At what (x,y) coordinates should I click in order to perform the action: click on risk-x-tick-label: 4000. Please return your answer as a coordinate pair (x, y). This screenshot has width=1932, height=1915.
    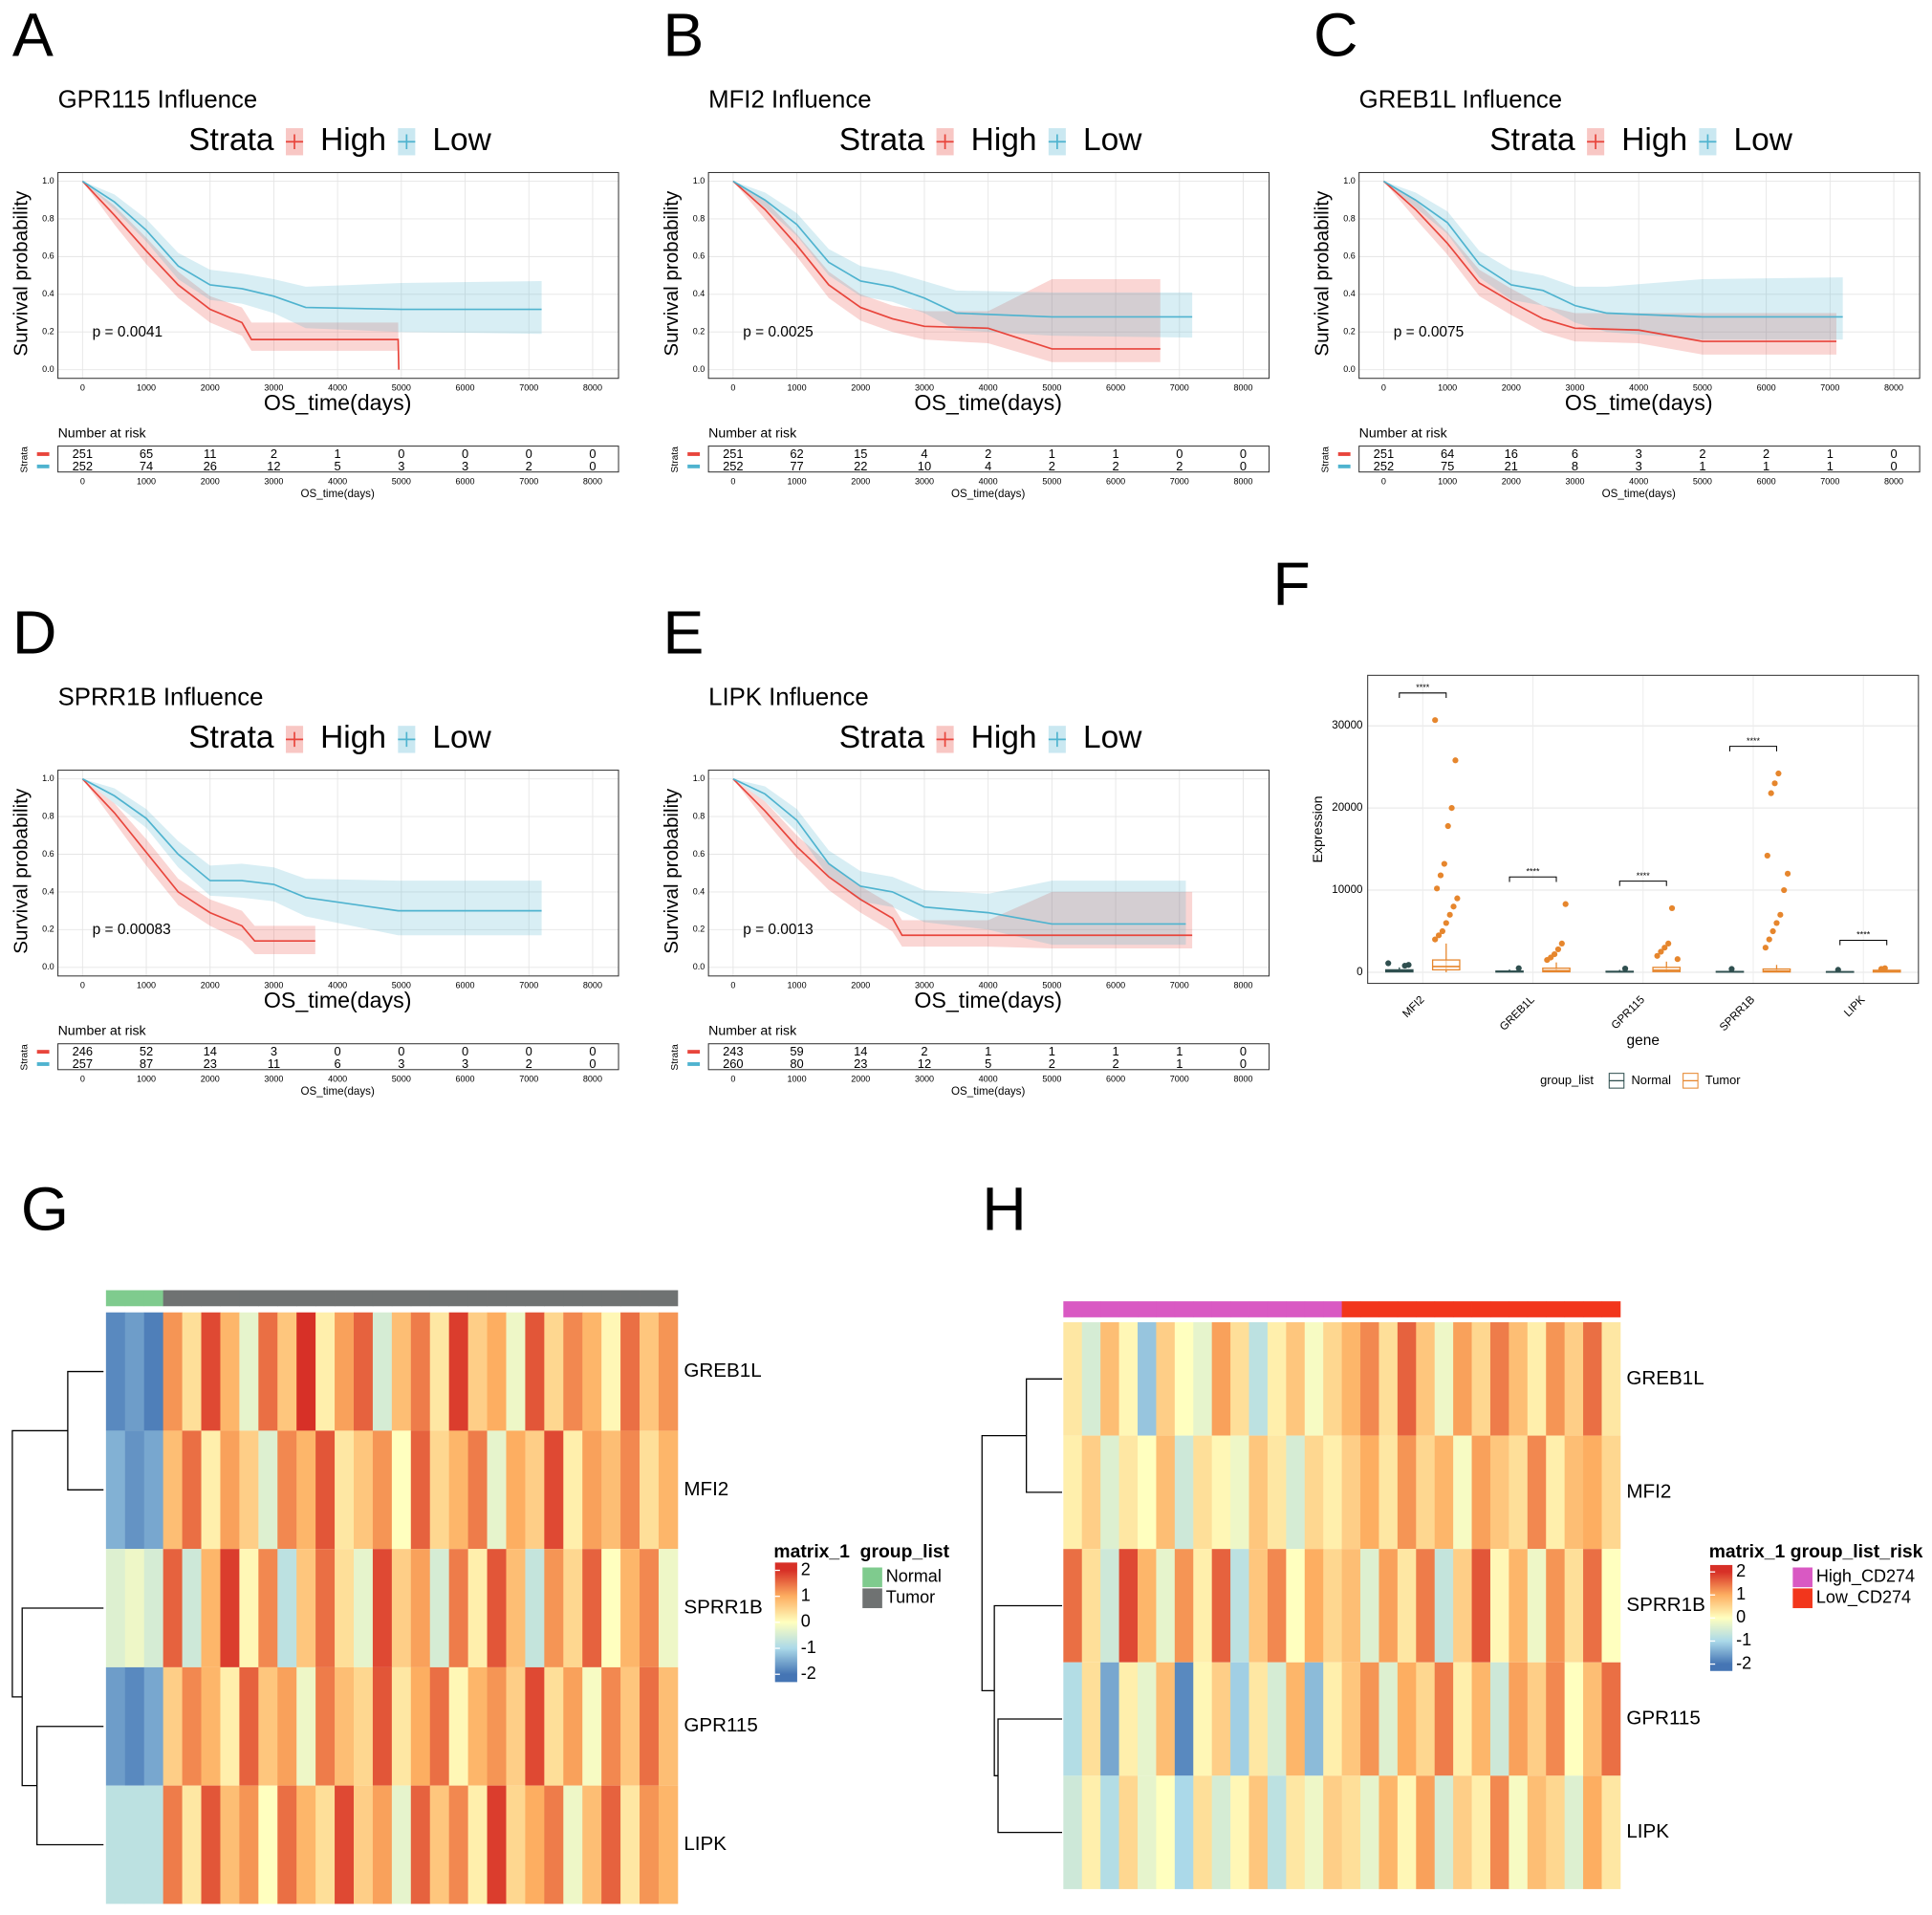
    Looking at the image, I should click on (989, 1078).